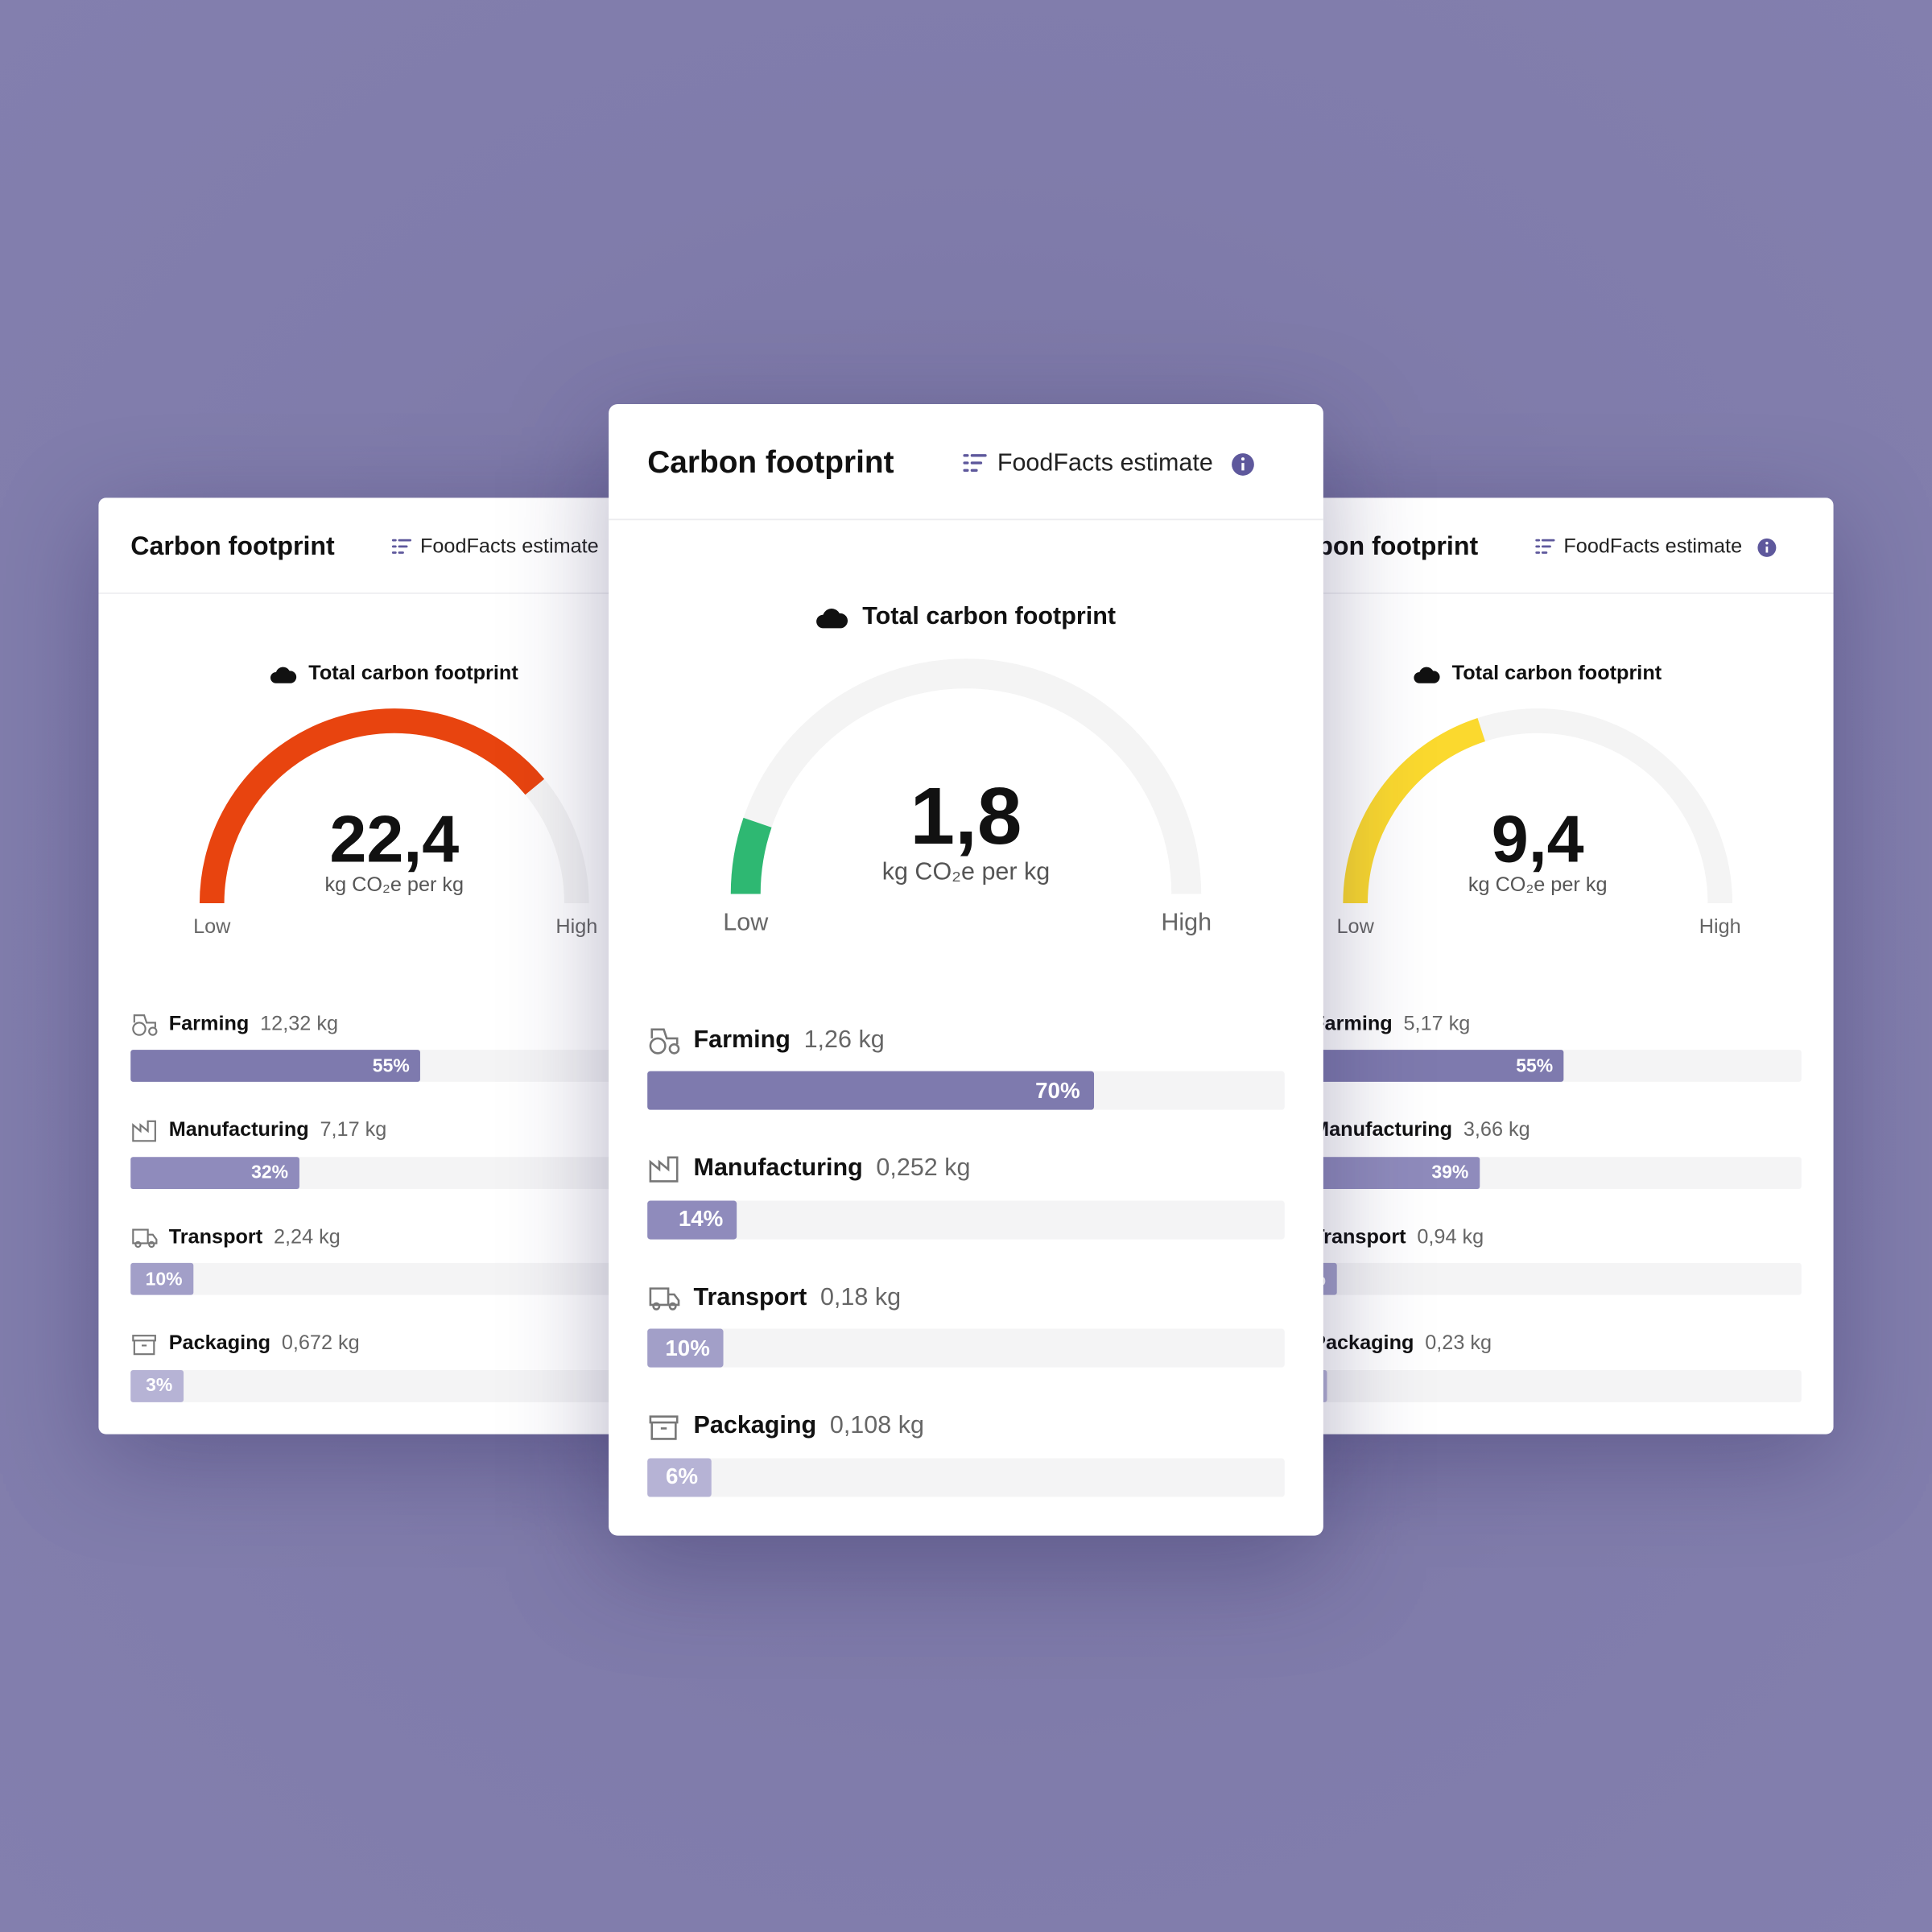  I want to click on row-amount: 3,66 kg, so click(1496, 1129).